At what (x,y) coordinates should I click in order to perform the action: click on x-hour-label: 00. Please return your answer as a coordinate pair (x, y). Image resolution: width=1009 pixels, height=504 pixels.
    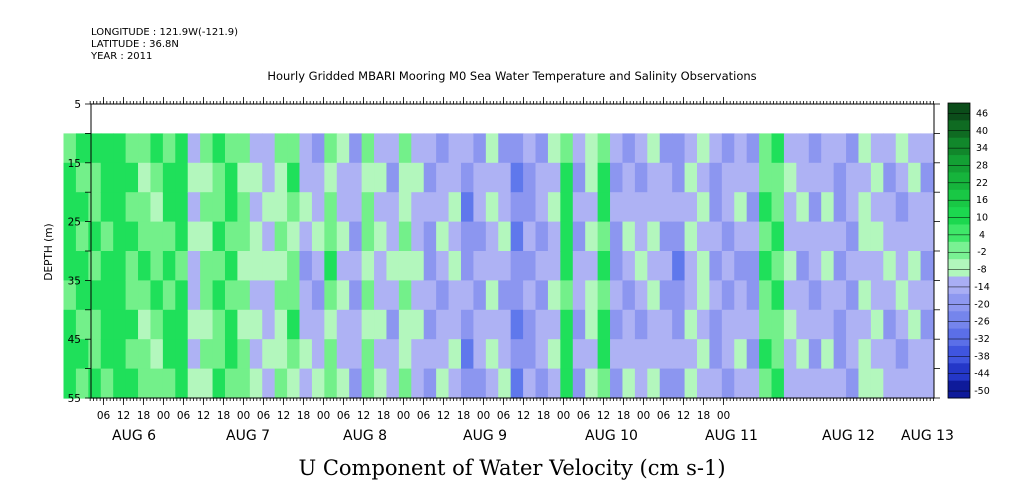
    Looking at the image, I should click on (243, 416).